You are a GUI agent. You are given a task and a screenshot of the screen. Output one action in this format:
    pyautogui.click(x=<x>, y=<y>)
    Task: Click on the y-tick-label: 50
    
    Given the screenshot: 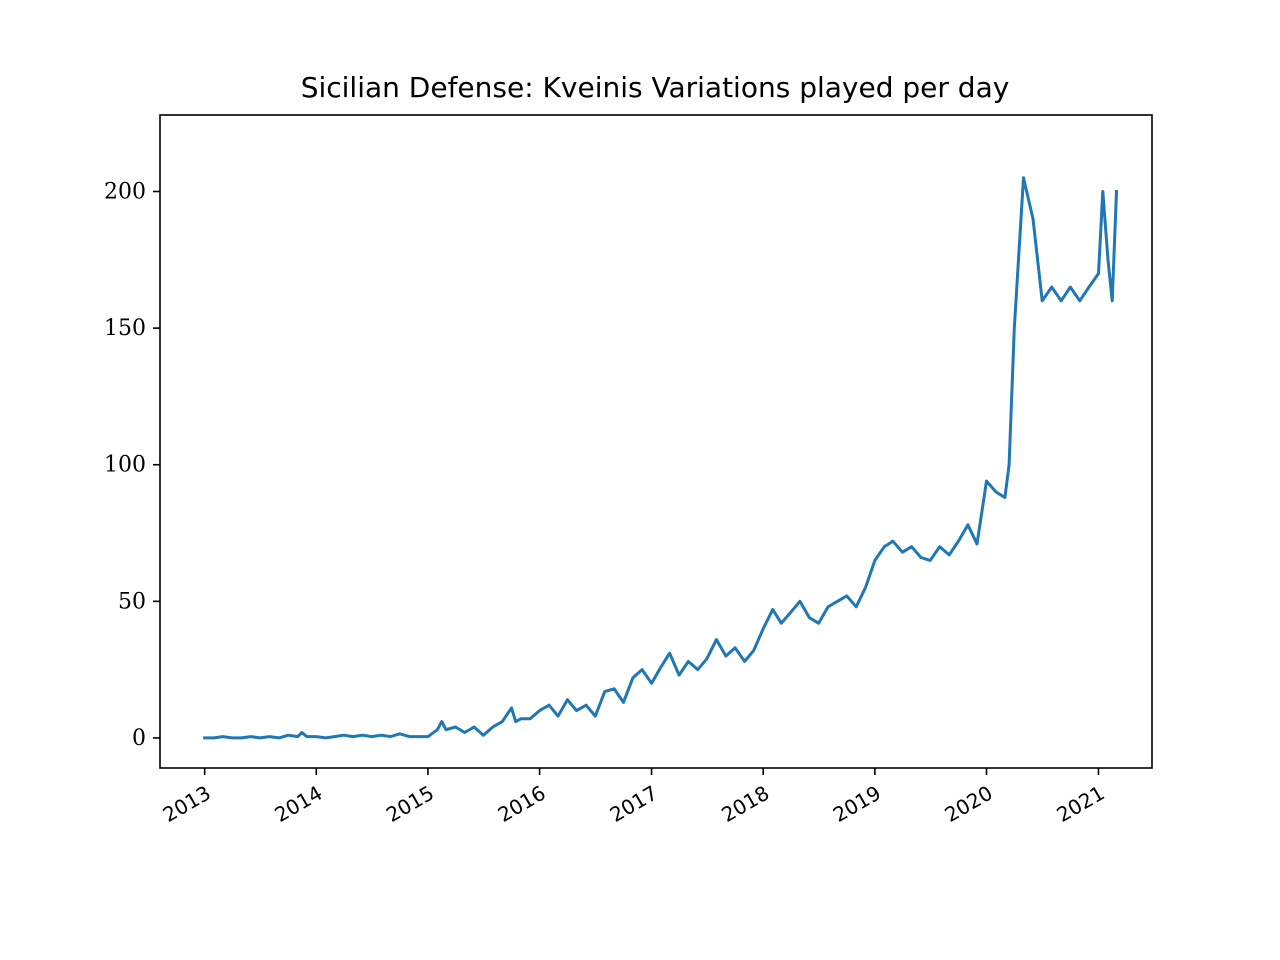 What is the action you would take?
    pyautogui.click(x=132, y=601)
    